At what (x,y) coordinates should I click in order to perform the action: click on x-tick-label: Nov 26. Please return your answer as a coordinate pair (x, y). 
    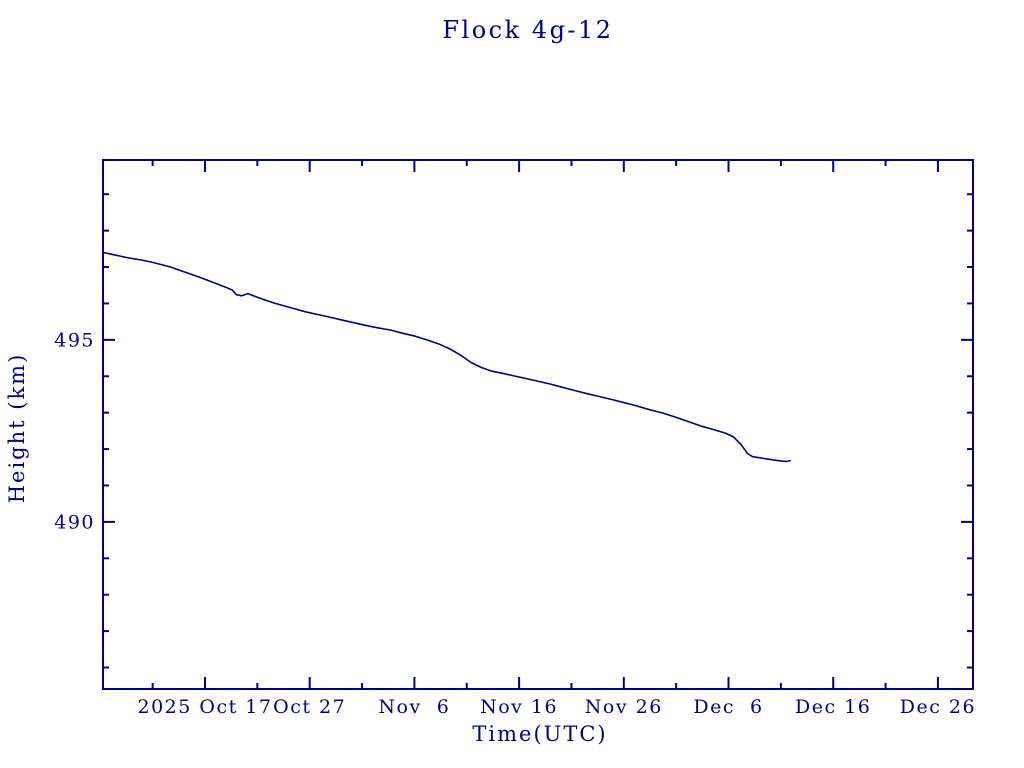
    Looking at the image, I should click on (624, 707).